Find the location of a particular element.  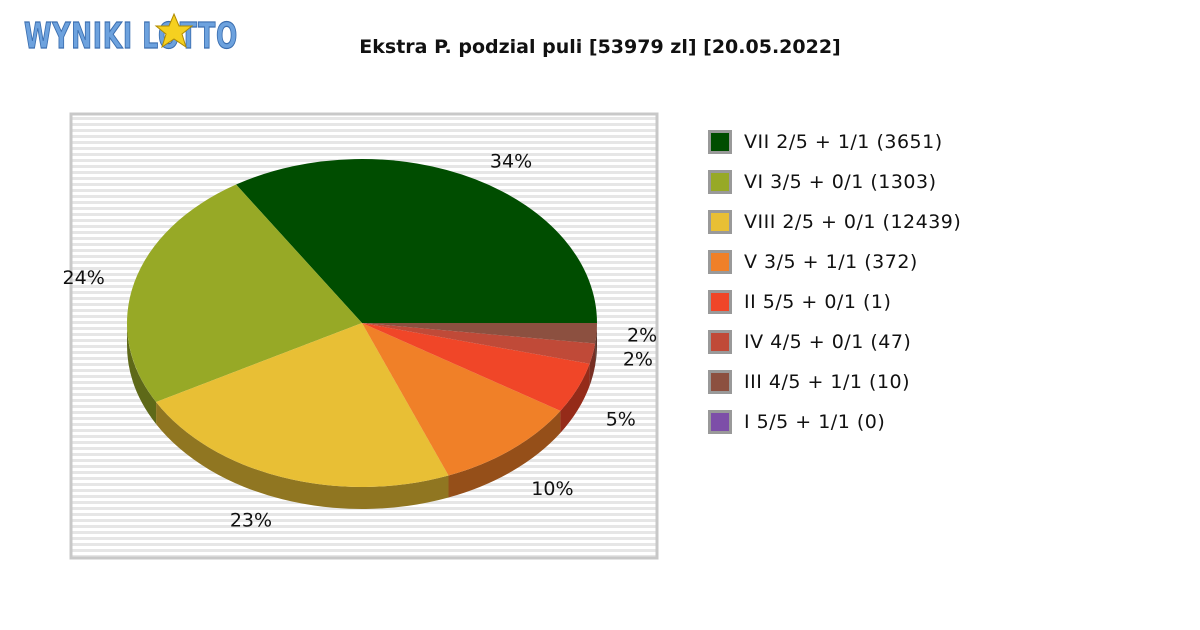

pie-label-4: 5% is located at coordinates (621, 420).